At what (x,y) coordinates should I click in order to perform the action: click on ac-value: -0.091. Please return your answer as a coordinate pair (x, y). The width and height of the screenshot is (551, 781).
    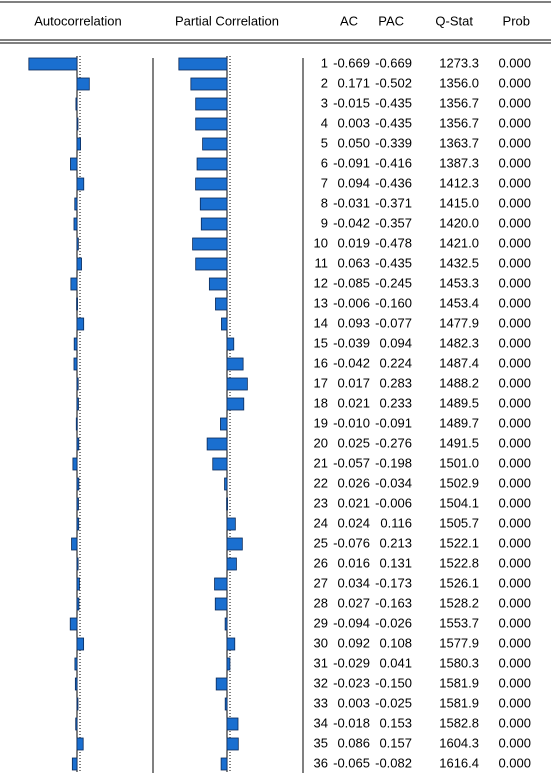
    Looking at the image, I should click on (351, 162).